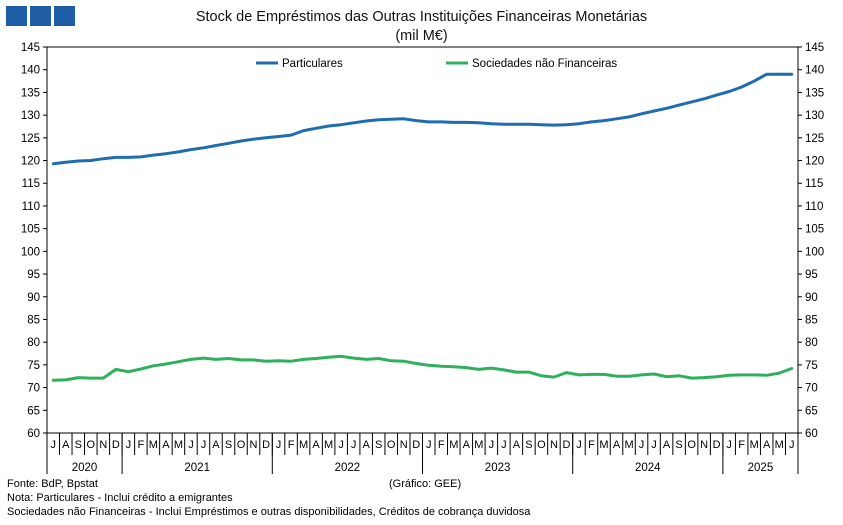  What do you see at coordinates (30, 71) in the screenshot?
I see `y-tick-label-left: 140` at bounding box center [30, 71].